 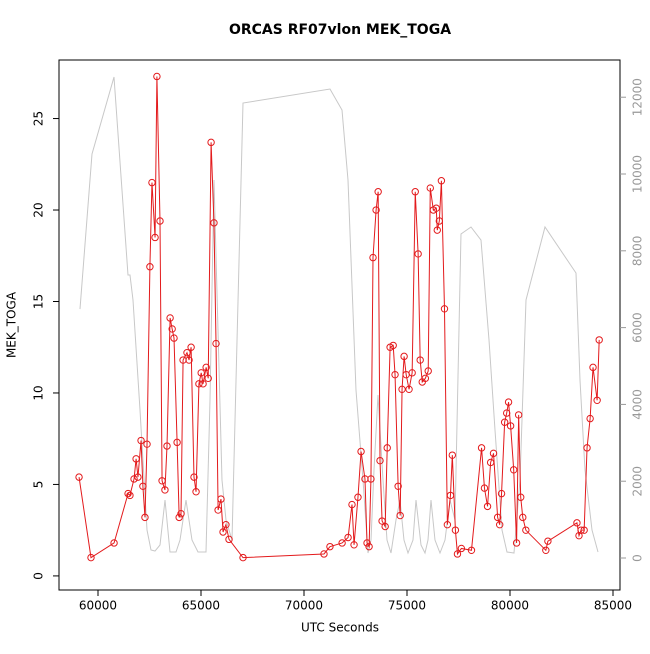 I want to click on x-tick-label: 85000, so click(x=613, y=606).